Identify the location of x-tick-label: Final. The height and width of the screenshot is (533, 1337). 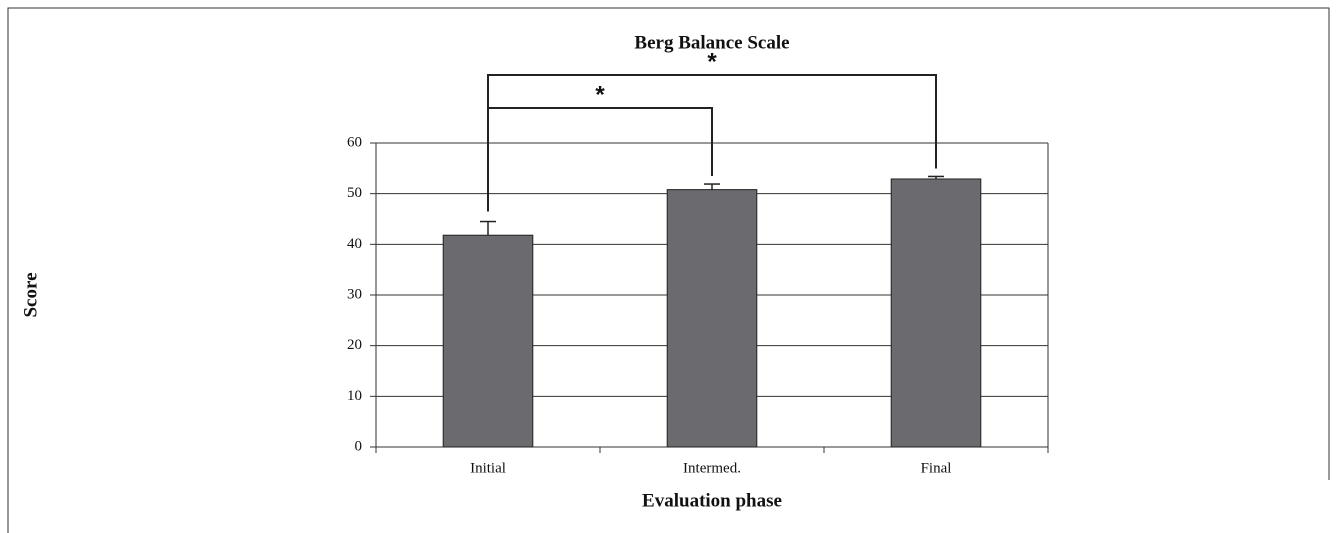
(936, 468).